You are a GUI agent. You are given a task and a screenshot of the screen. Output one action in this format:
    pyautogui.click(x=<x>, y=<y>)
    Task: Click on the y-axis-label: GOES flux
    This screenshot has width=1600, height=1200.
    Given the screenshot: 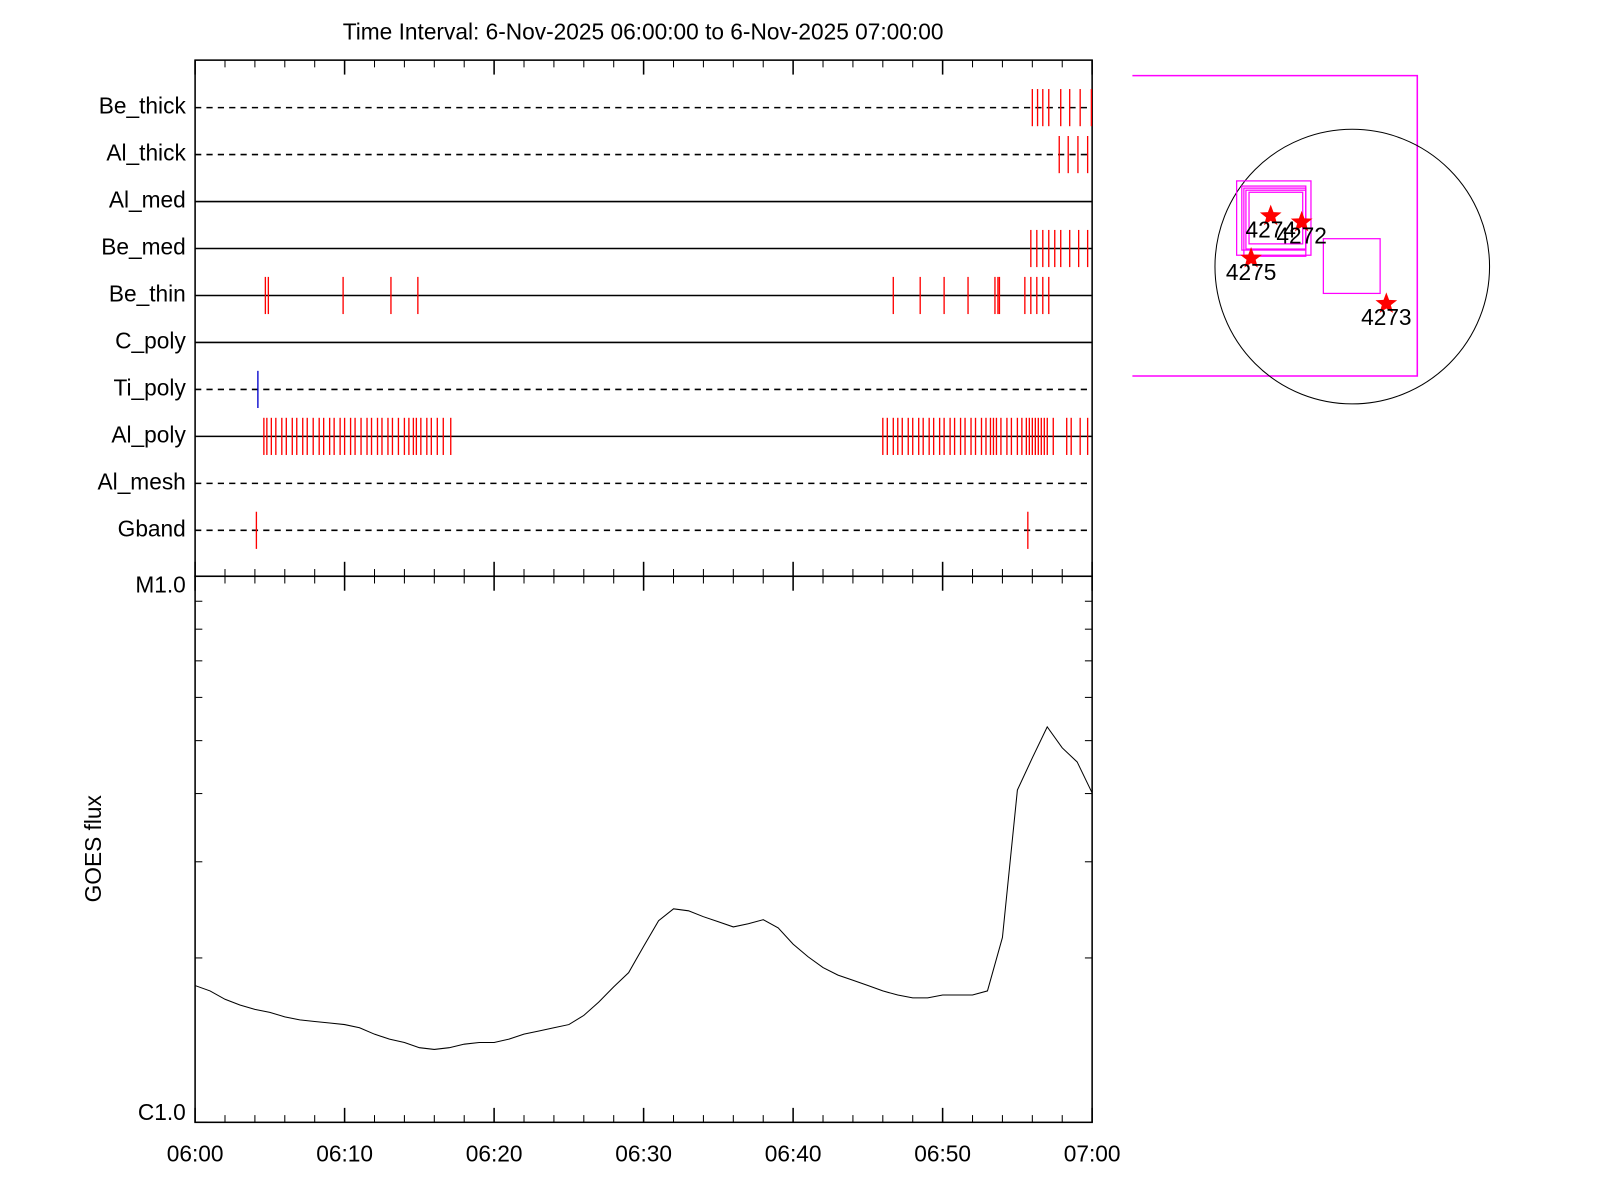 What is the action you would take?
    pyautogui.click(x=93, y=849)
    